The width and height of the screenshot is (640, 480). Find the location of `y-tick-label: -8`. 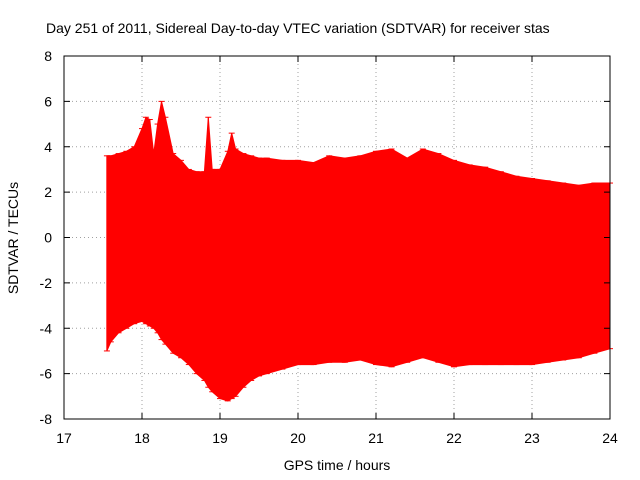

y-tick-label: -8 is located at coordinates (46, 419).